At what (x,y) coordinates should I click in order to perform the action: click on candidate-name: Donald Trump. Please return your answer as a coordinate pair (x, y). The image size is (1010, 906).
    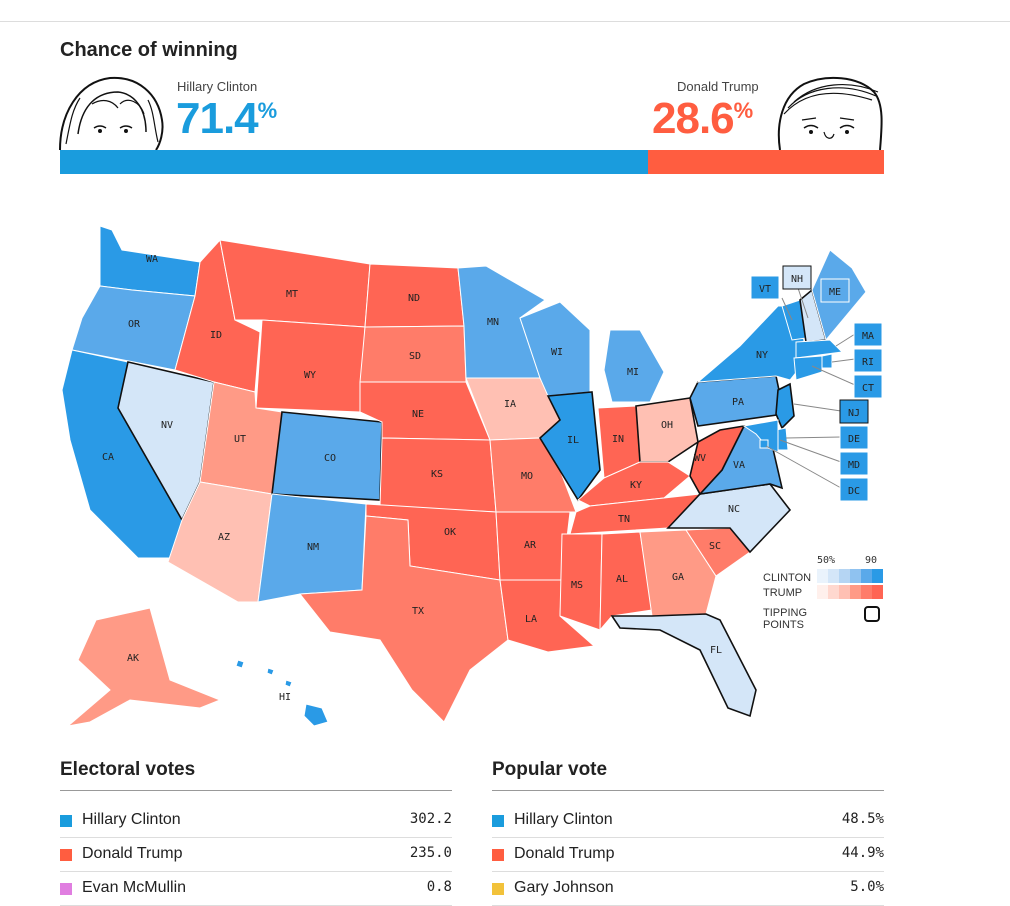
    Looking at the image, I should click on (132, 853).